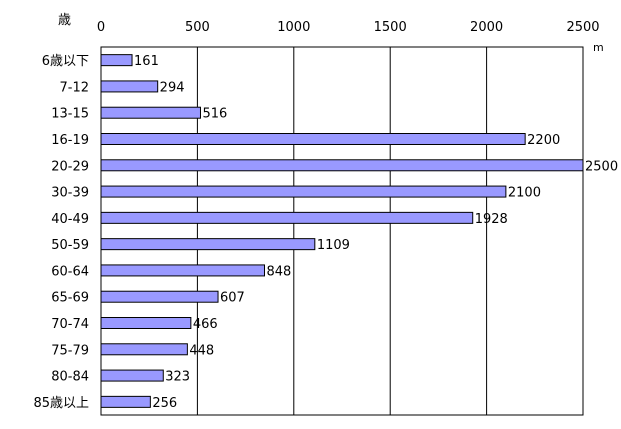 The height and width of the screenshot is (429, 621). What do you see at coordinates (70, 140) in the screenshot?
I see `category-label: 16-19` at bounding box center [70, 140].